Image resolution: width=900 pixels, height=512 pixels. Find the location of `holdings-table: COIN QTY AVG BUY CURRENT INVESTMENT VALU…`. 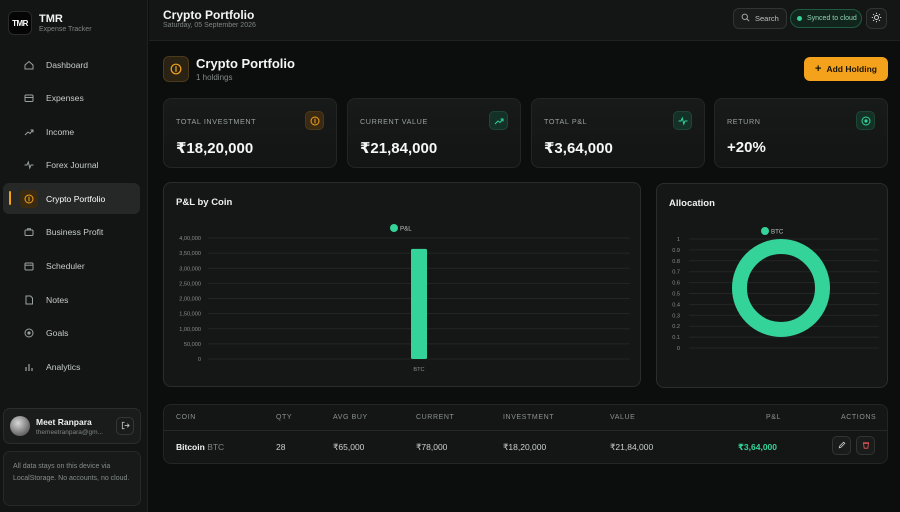

holdings-table: COIN QTY AVG BUY CURRENT INVESTMENT VALU… is located at coordinates (525, 434).